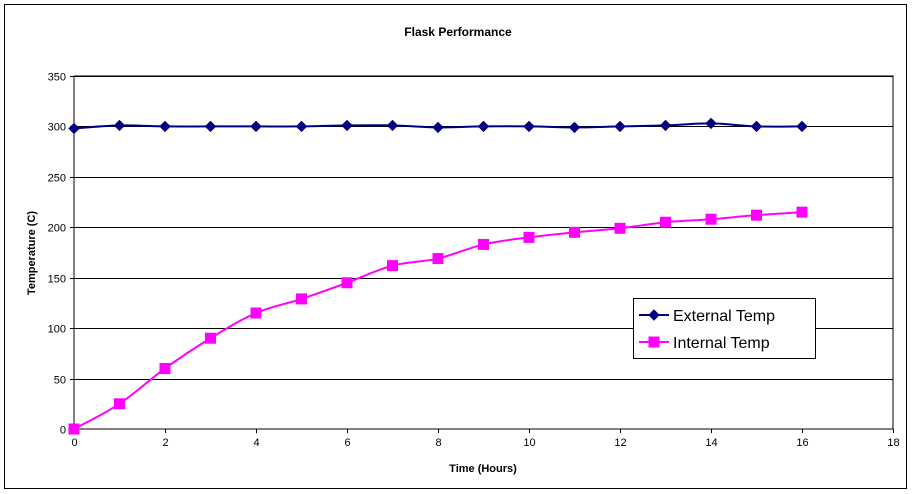  I want to click on x-tick-label: 4, so click(256, 443).